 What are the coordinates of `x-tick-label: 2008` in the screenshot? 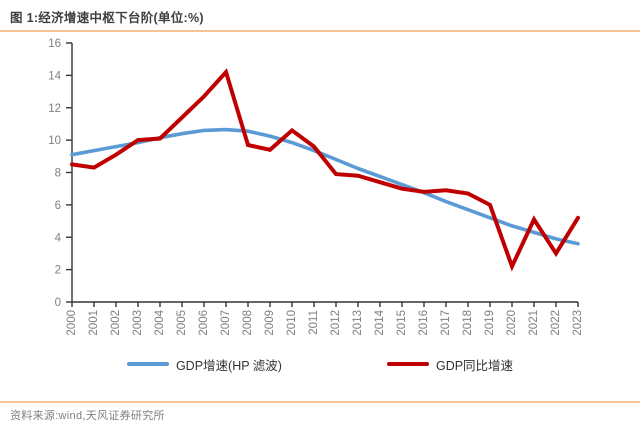 It's located at (248, 323).